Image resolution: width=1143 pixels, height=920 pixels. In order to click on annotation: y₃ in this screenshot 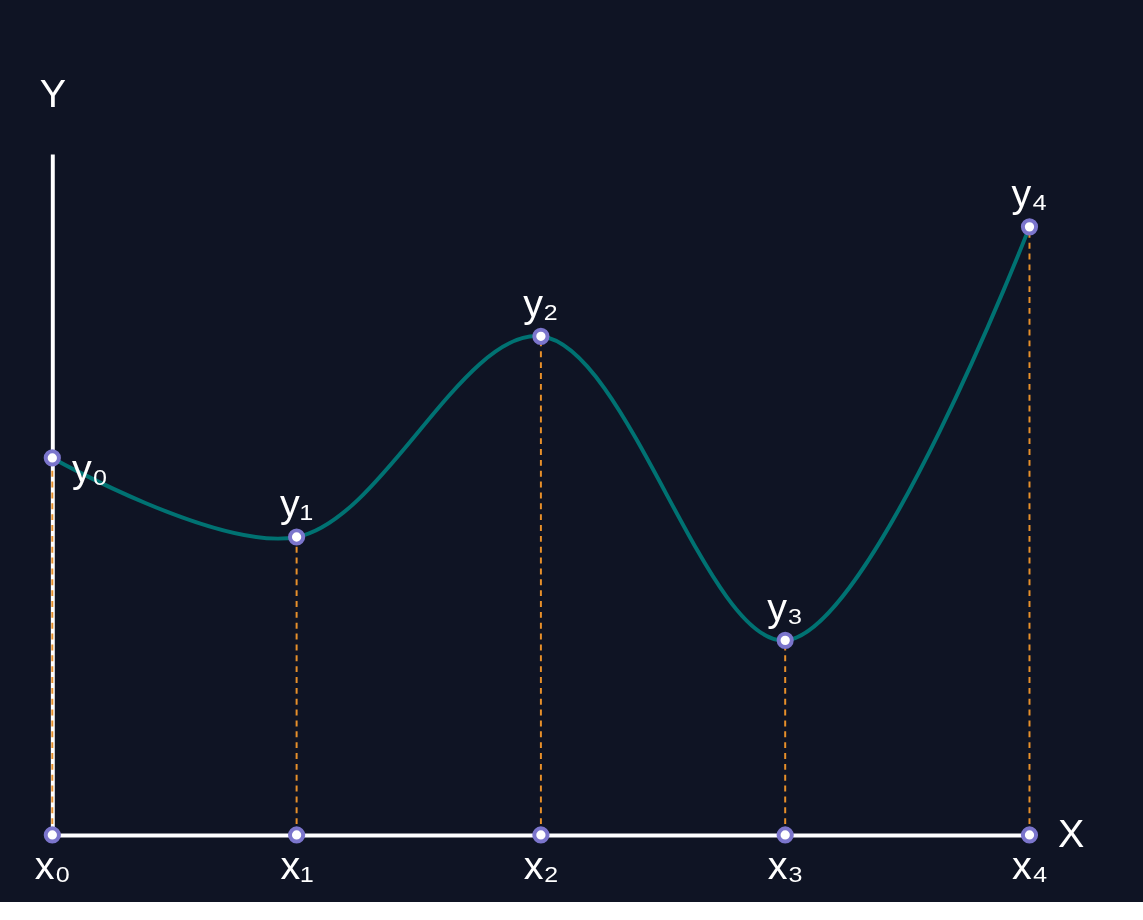, I will do `click(785, 606)`.